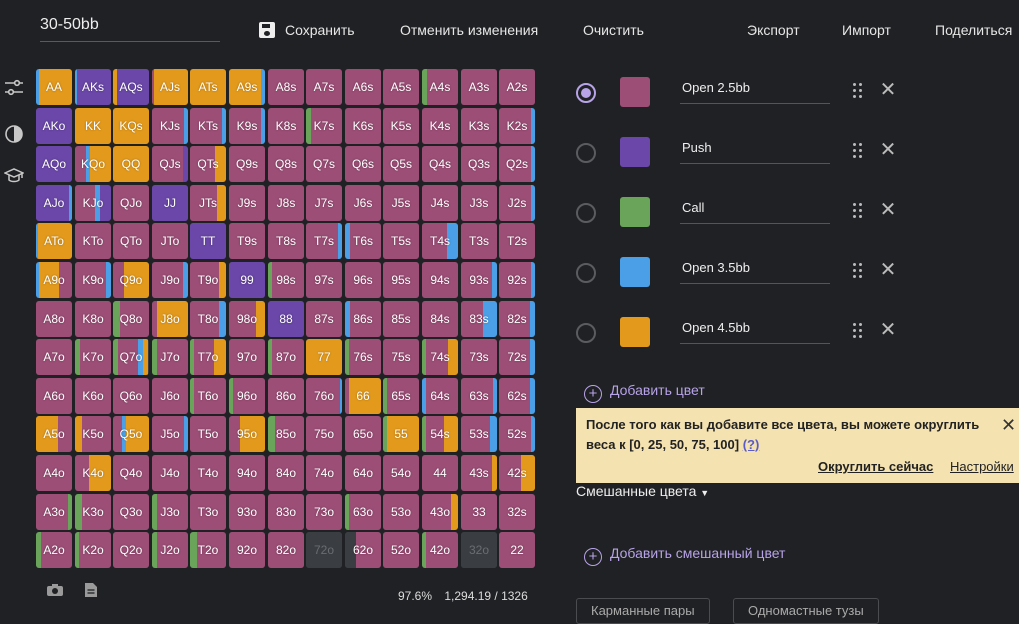 Image resolution: width=1019 pixels, height=624 pixels. Describe the element at coordinates (479, 164) in the screenshot. I see `hand-cell: Q3s` at that location.